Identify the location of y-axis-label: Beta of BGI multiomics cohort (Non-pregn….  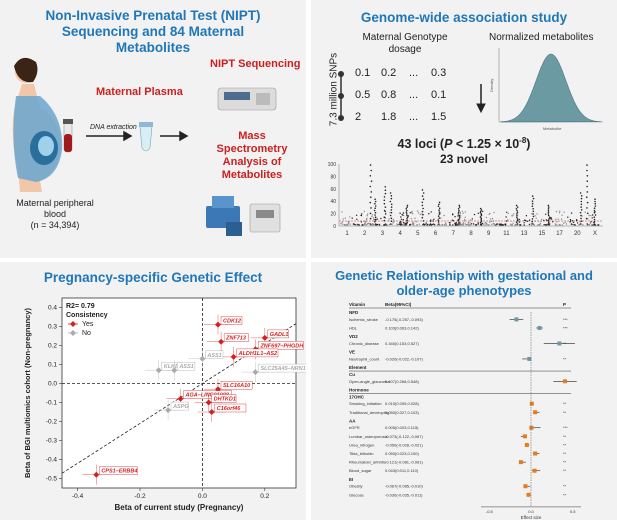
(27, 392).